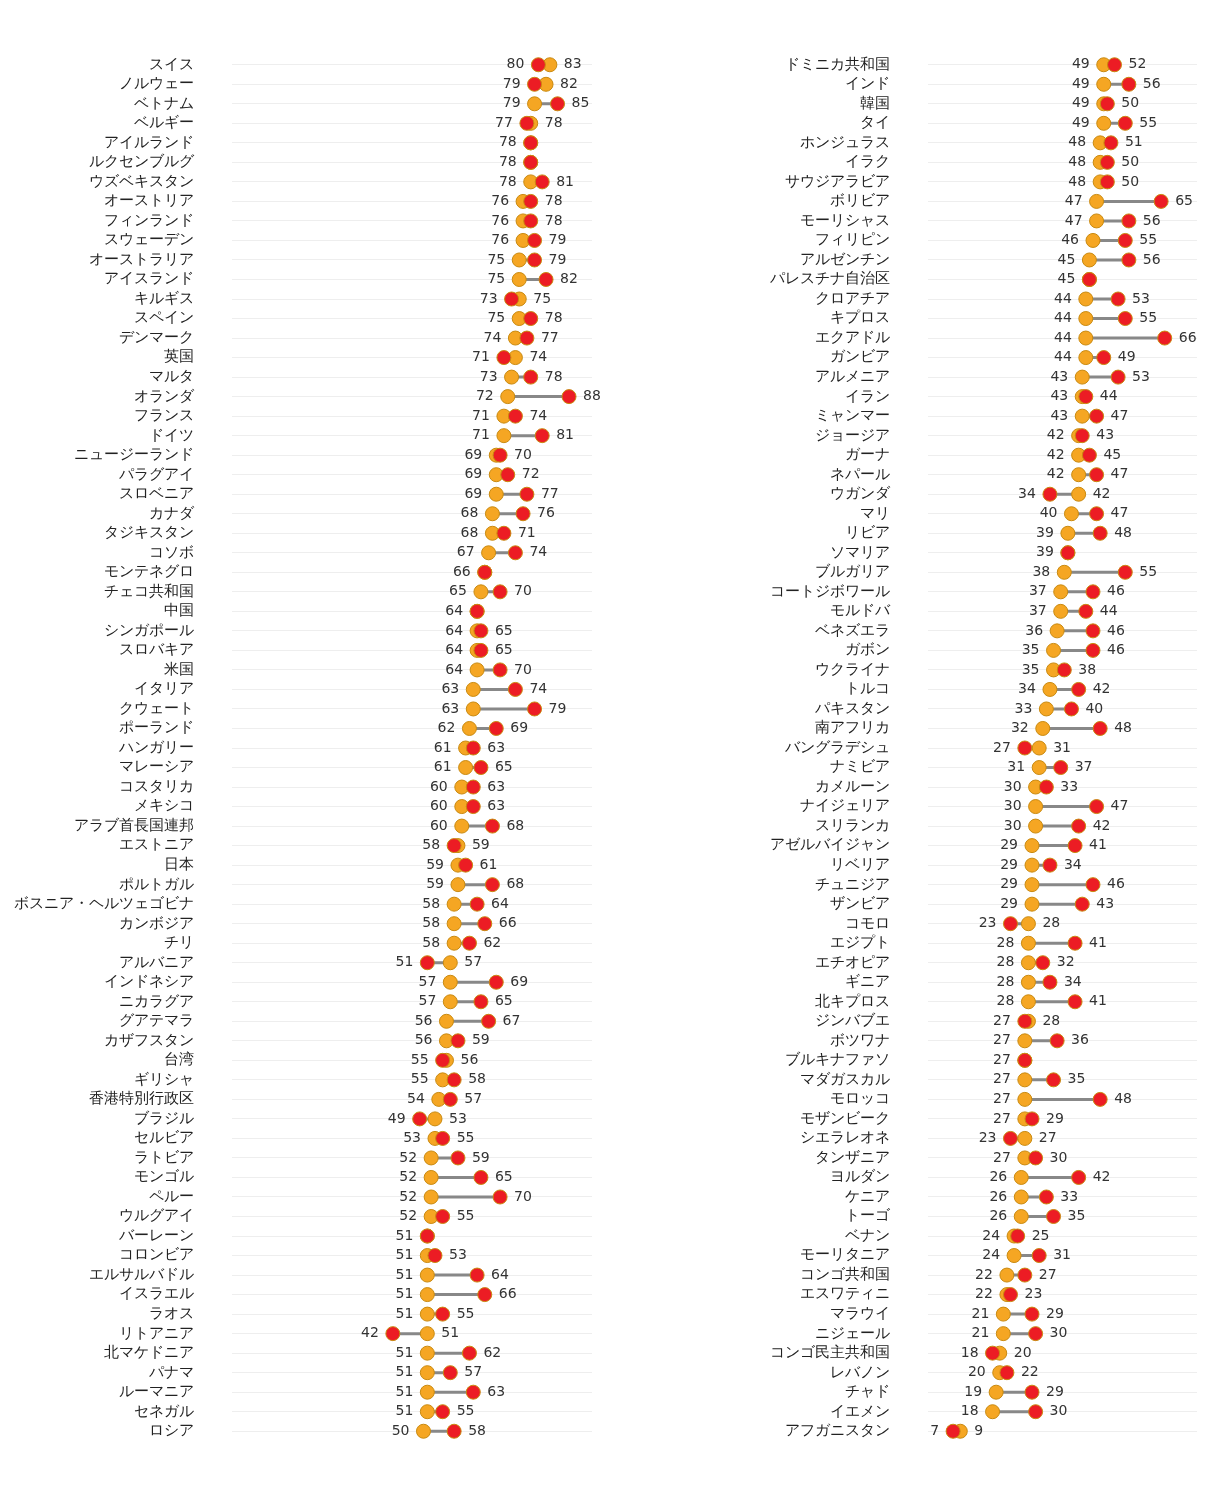 The image size is (1213, 1486). What do you see at coordinates (1062, 1254) in the screenshot?
I see `data-label: 31` at bounding box center [1062, 1254].